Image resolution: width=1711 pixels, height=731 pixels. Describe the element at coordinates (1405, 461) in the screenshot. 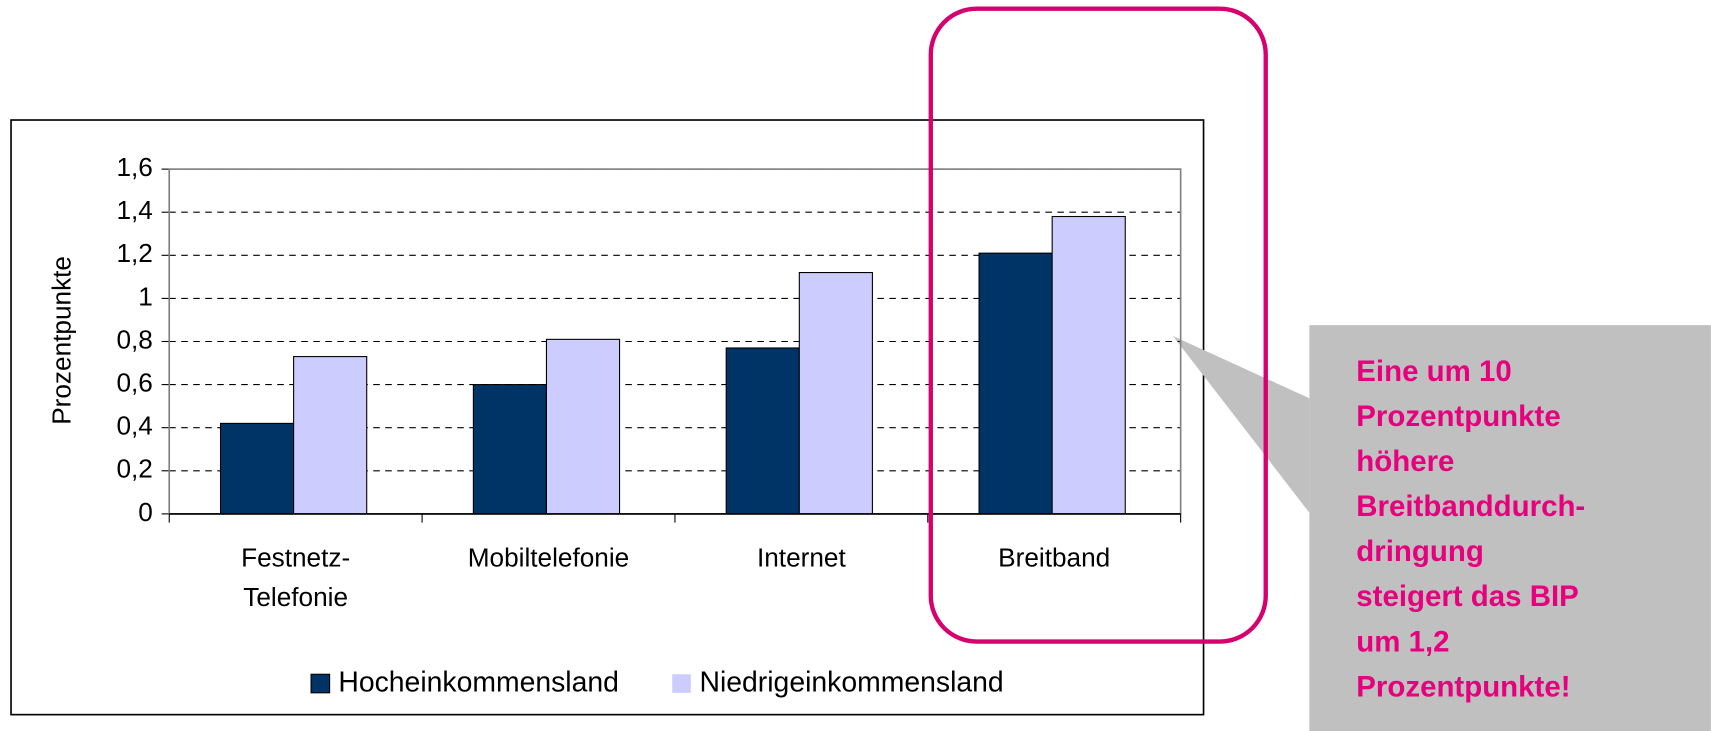

I see `callout-text: höhere` at that location.